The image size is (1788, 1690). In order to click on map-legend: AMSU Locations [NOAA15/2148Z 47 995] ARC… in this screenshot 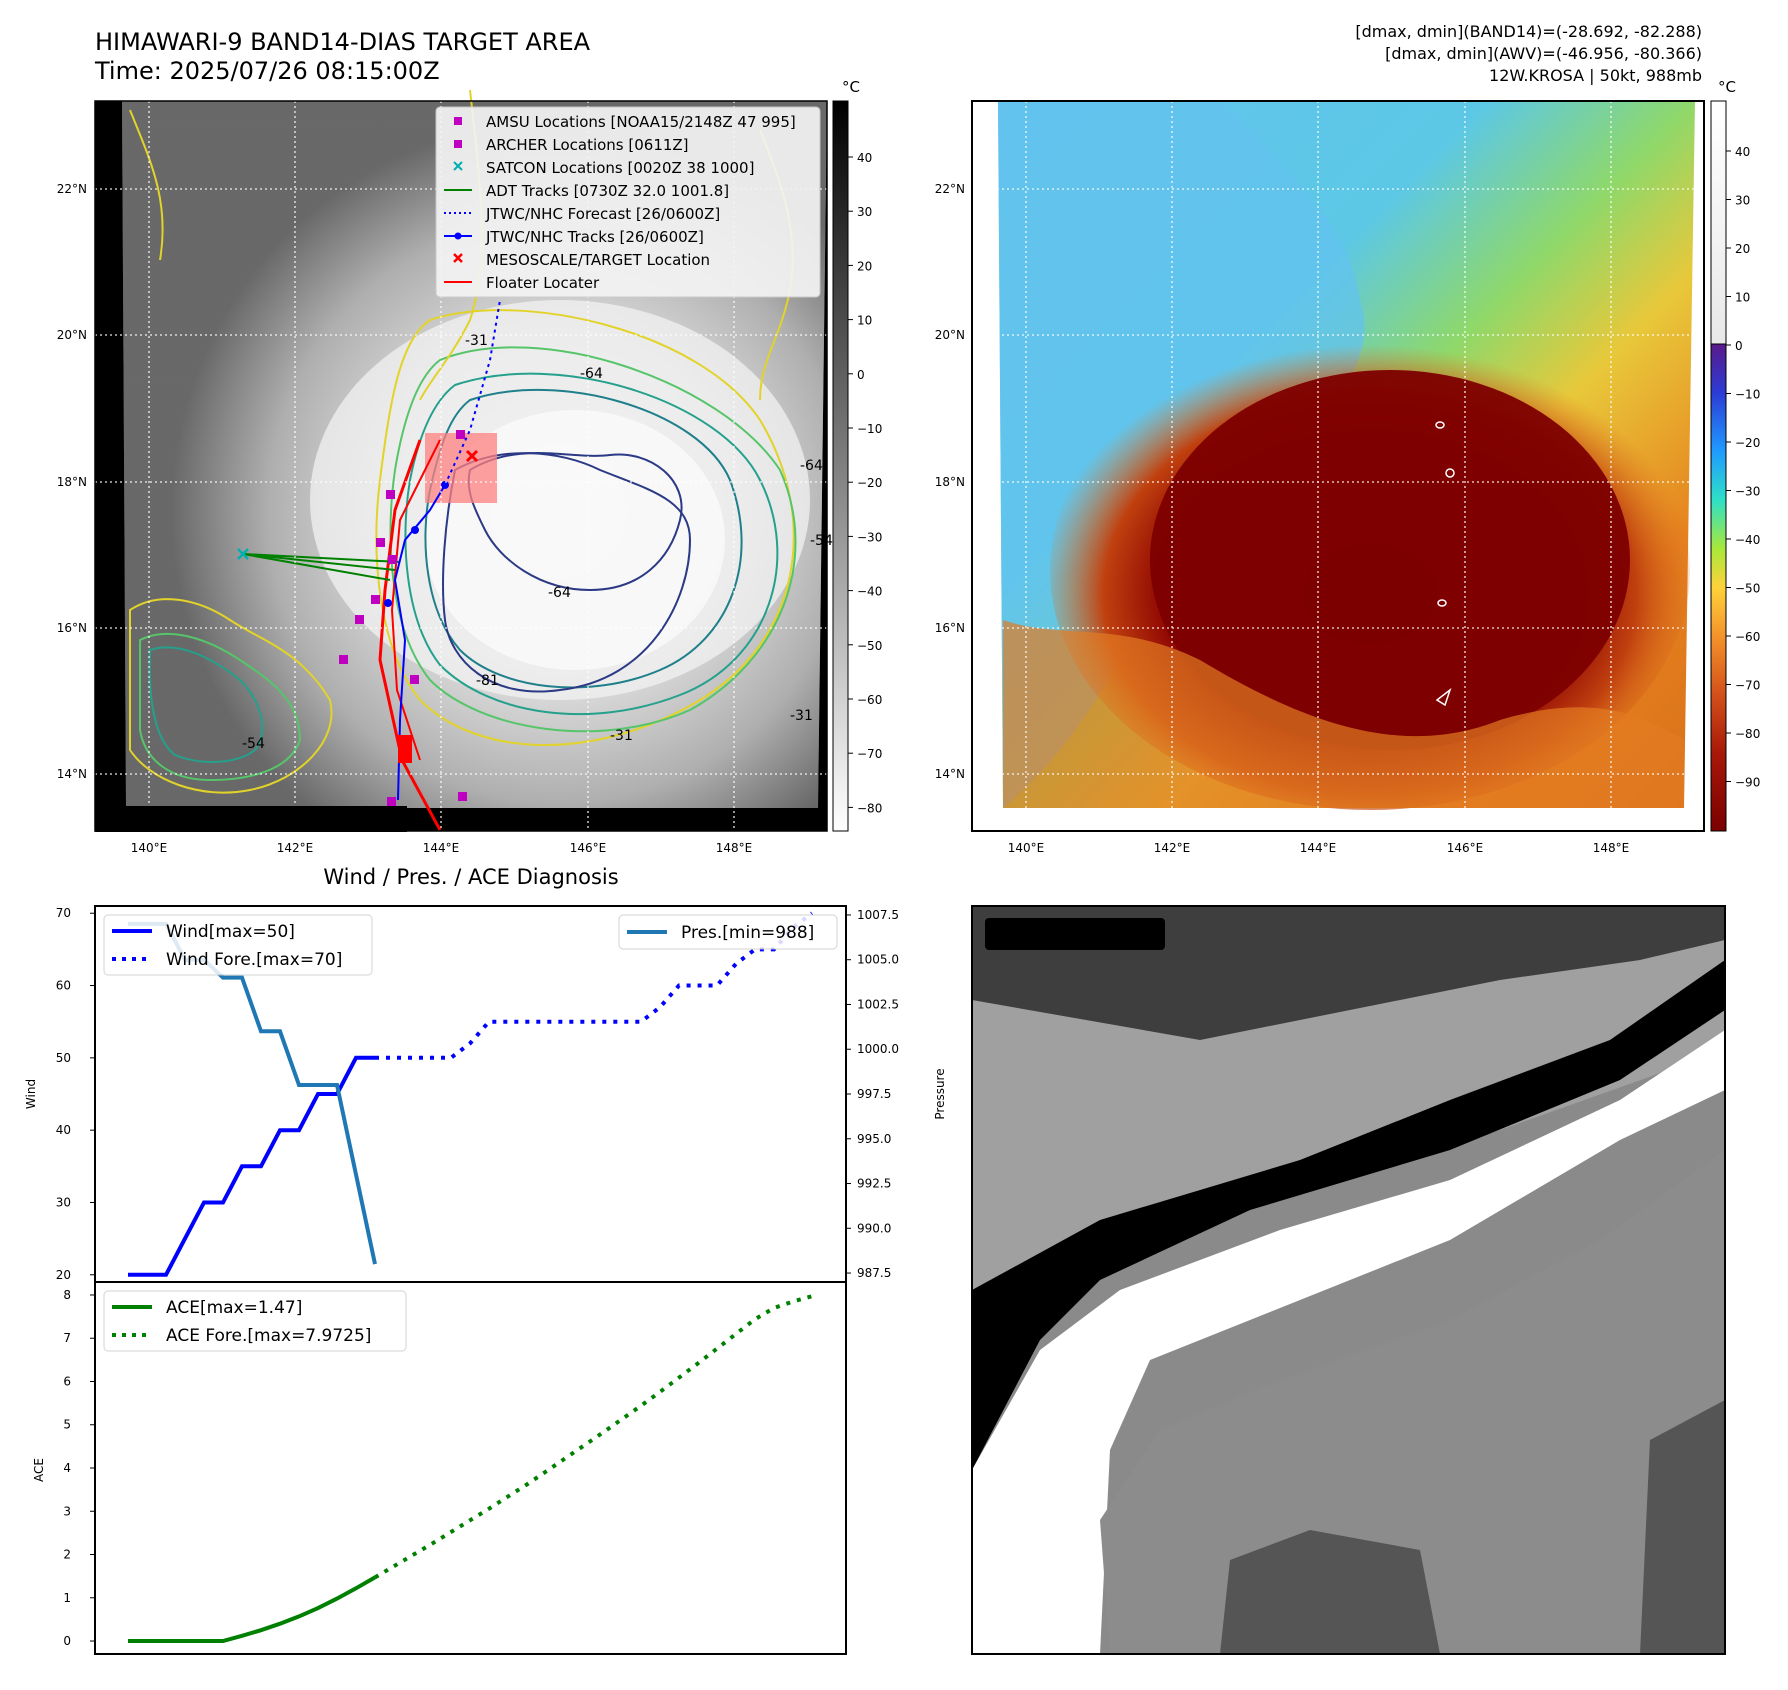, I will do `click(628, 202)`.